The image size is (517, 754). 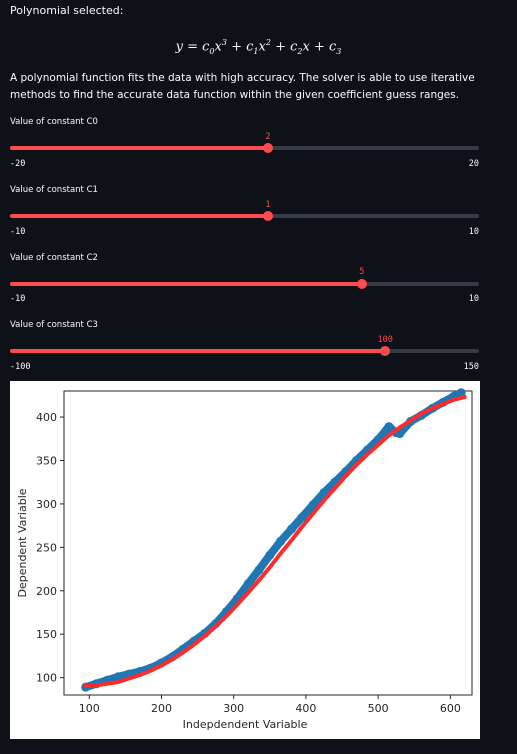 I want to click on slider-c1-max: 10, so click(x=473, y=232).